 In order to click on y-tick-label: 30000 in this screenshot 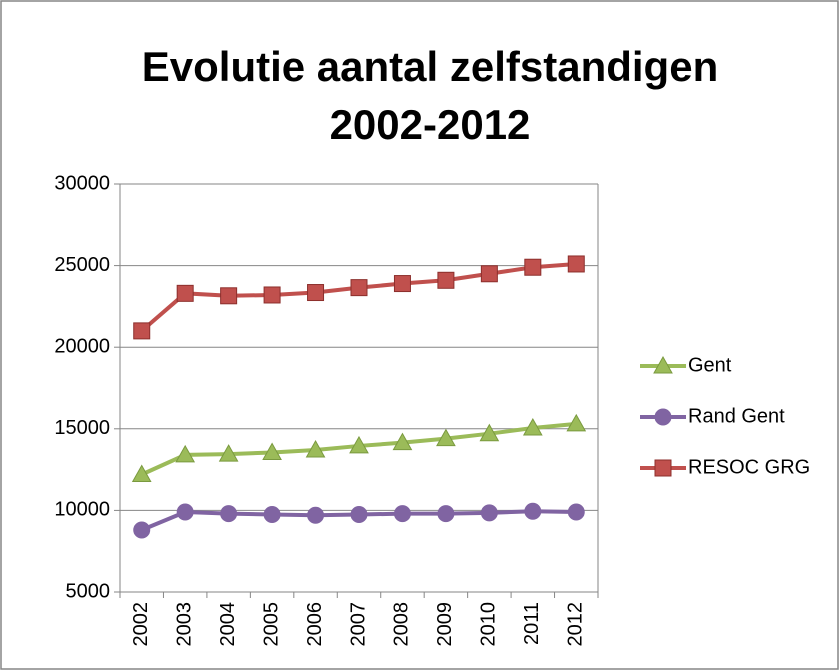, I will do `click(82, 183)`.